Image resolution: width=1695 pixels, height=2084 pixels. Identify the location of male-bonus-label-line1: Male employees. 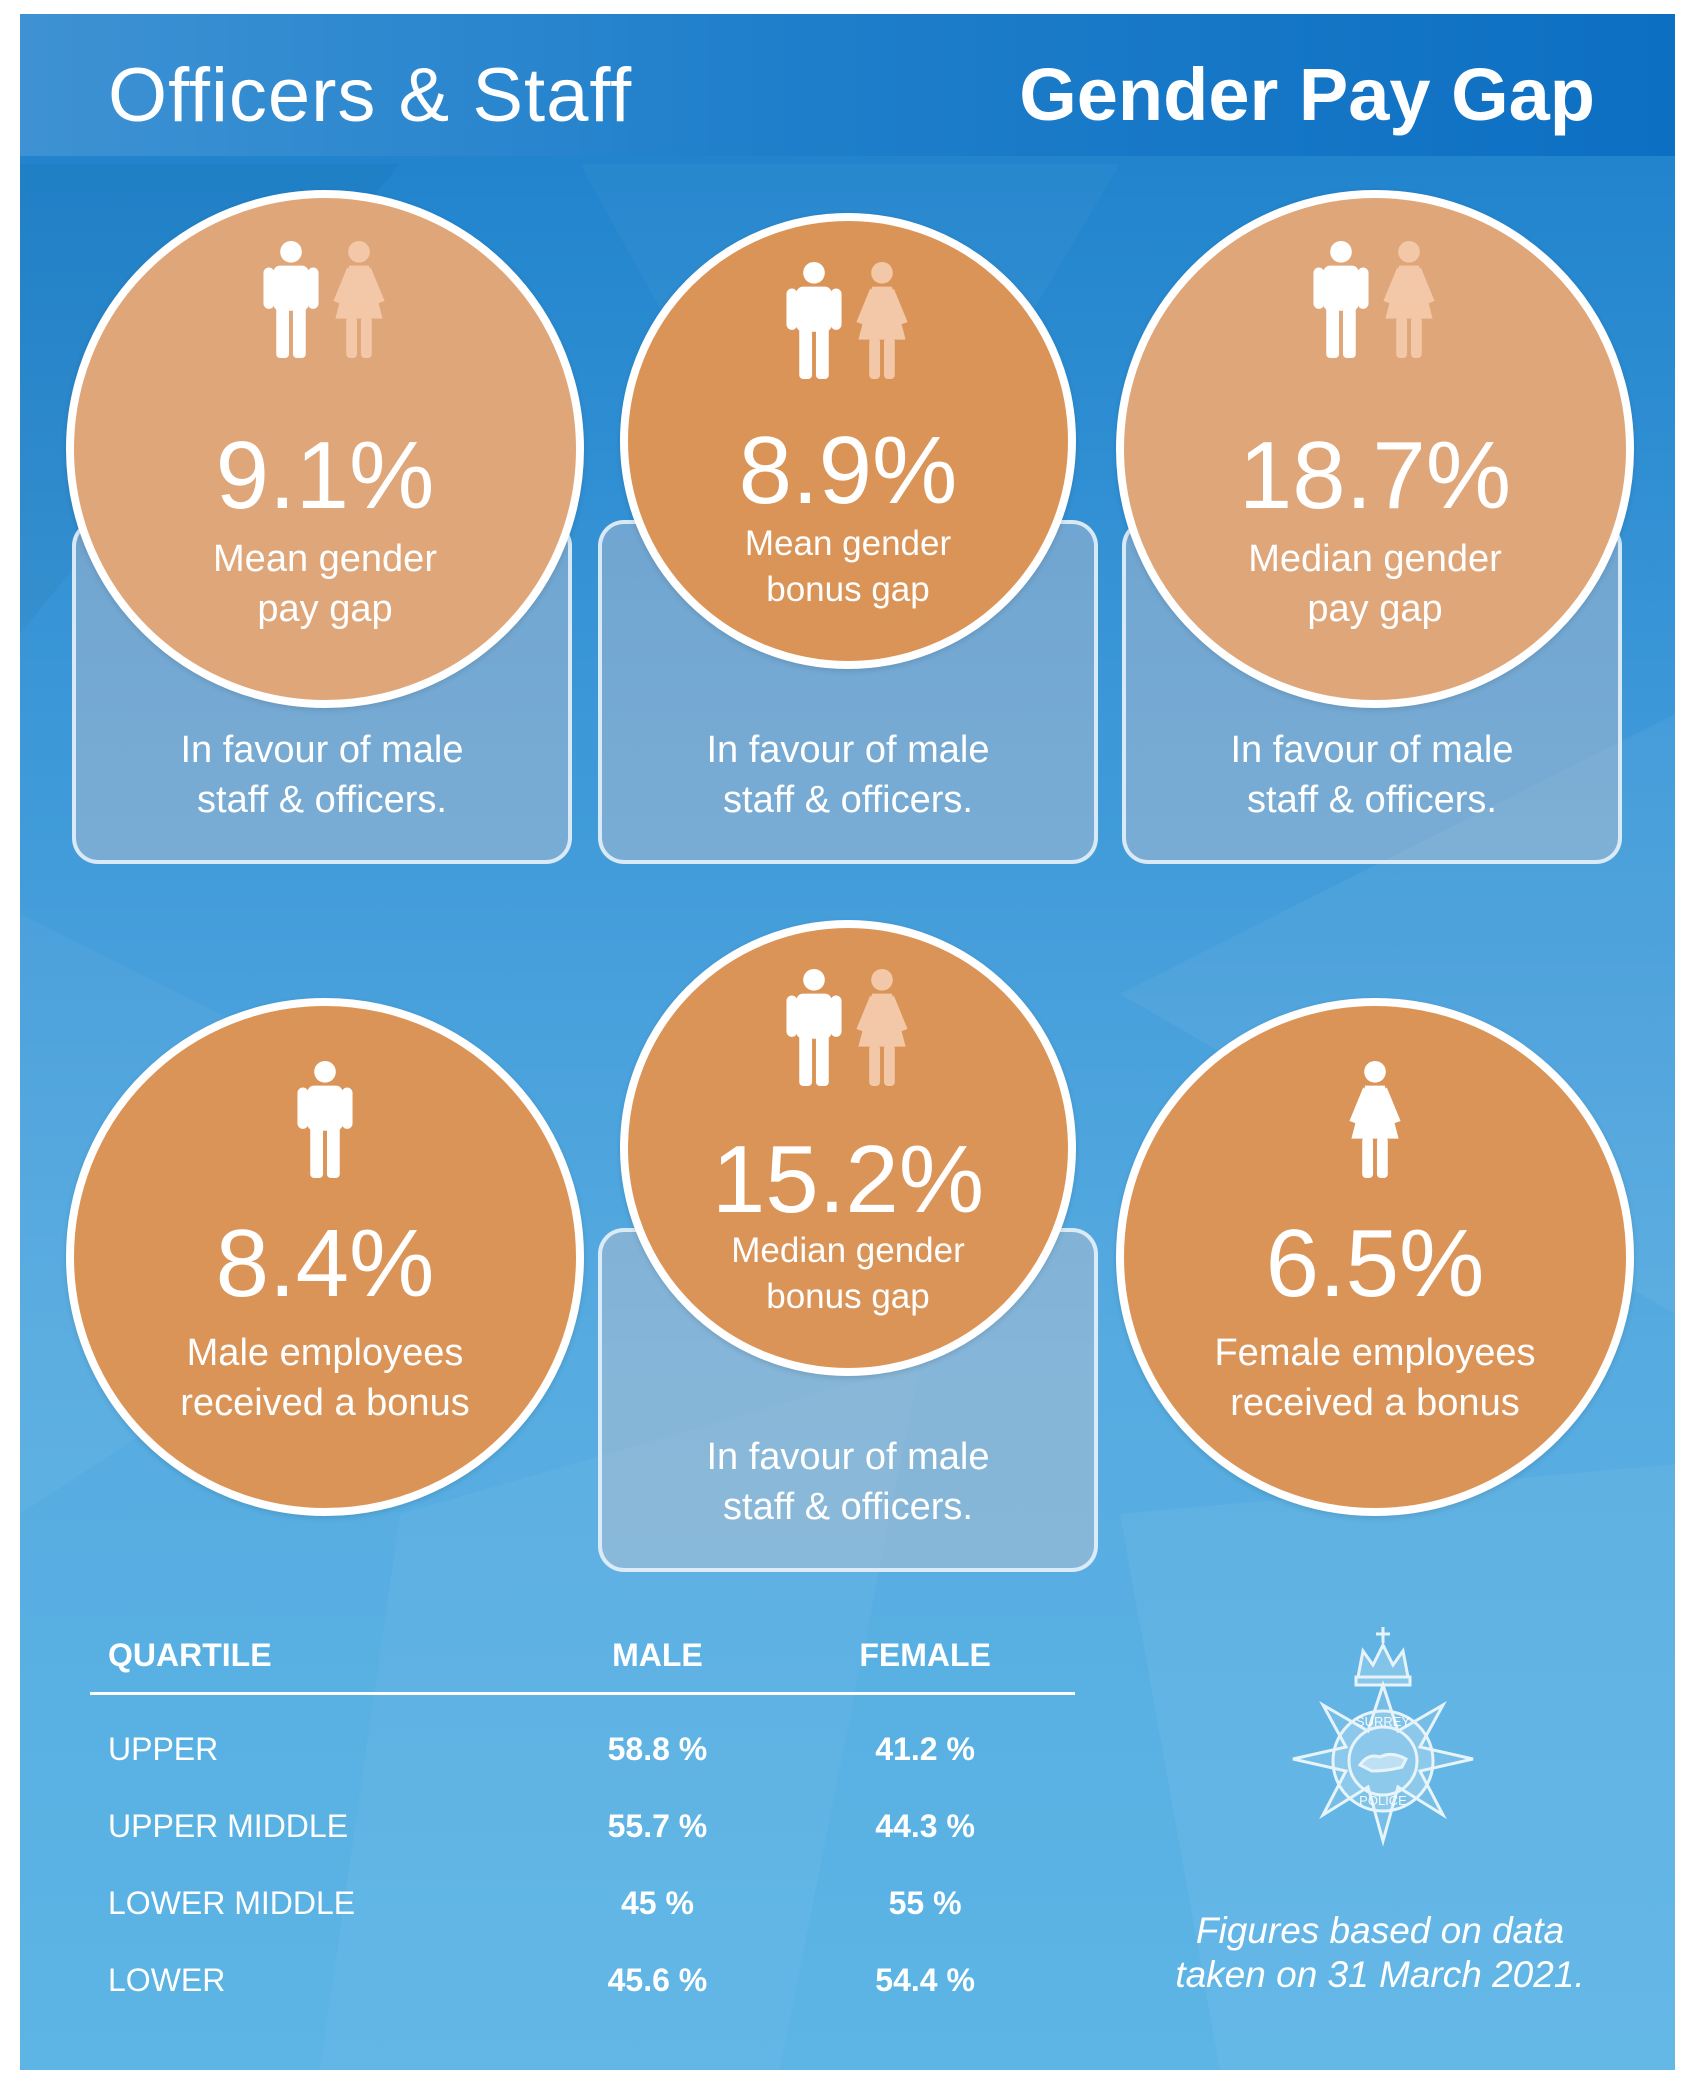
(325, 1353).